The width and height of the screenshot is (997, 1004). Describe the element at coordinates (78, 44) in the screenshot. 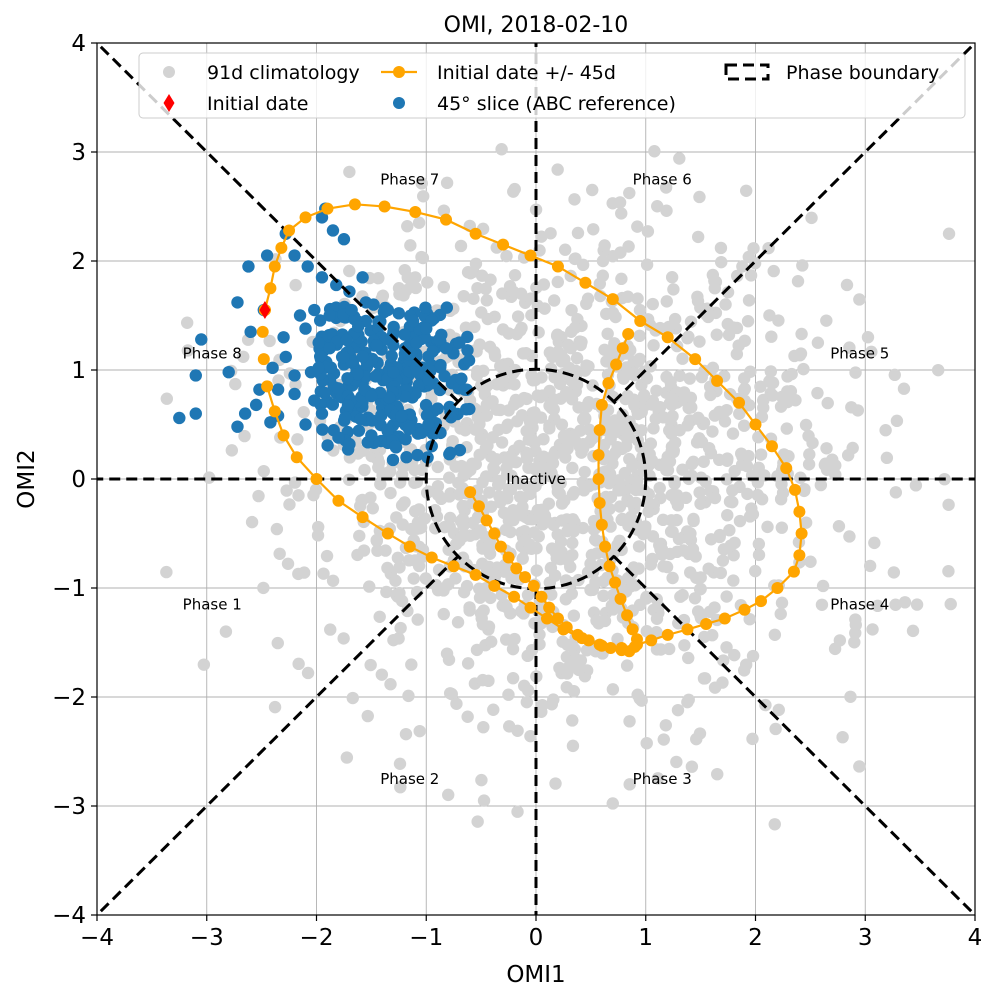

I see `y-tick-label: 4` at that location.